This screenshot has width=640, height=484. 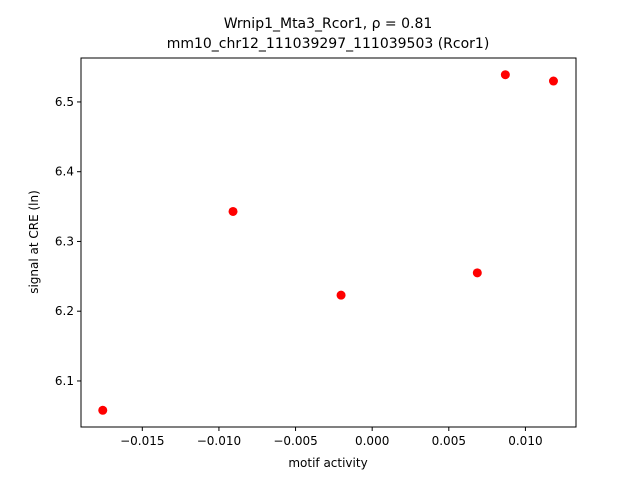 What do you see at coordinates (328, 44) in the screenshot?
I see `chart-subtitle: mm10_chr12_111039297_111039503 (Rcor1)` at bounding box center [328, 44].